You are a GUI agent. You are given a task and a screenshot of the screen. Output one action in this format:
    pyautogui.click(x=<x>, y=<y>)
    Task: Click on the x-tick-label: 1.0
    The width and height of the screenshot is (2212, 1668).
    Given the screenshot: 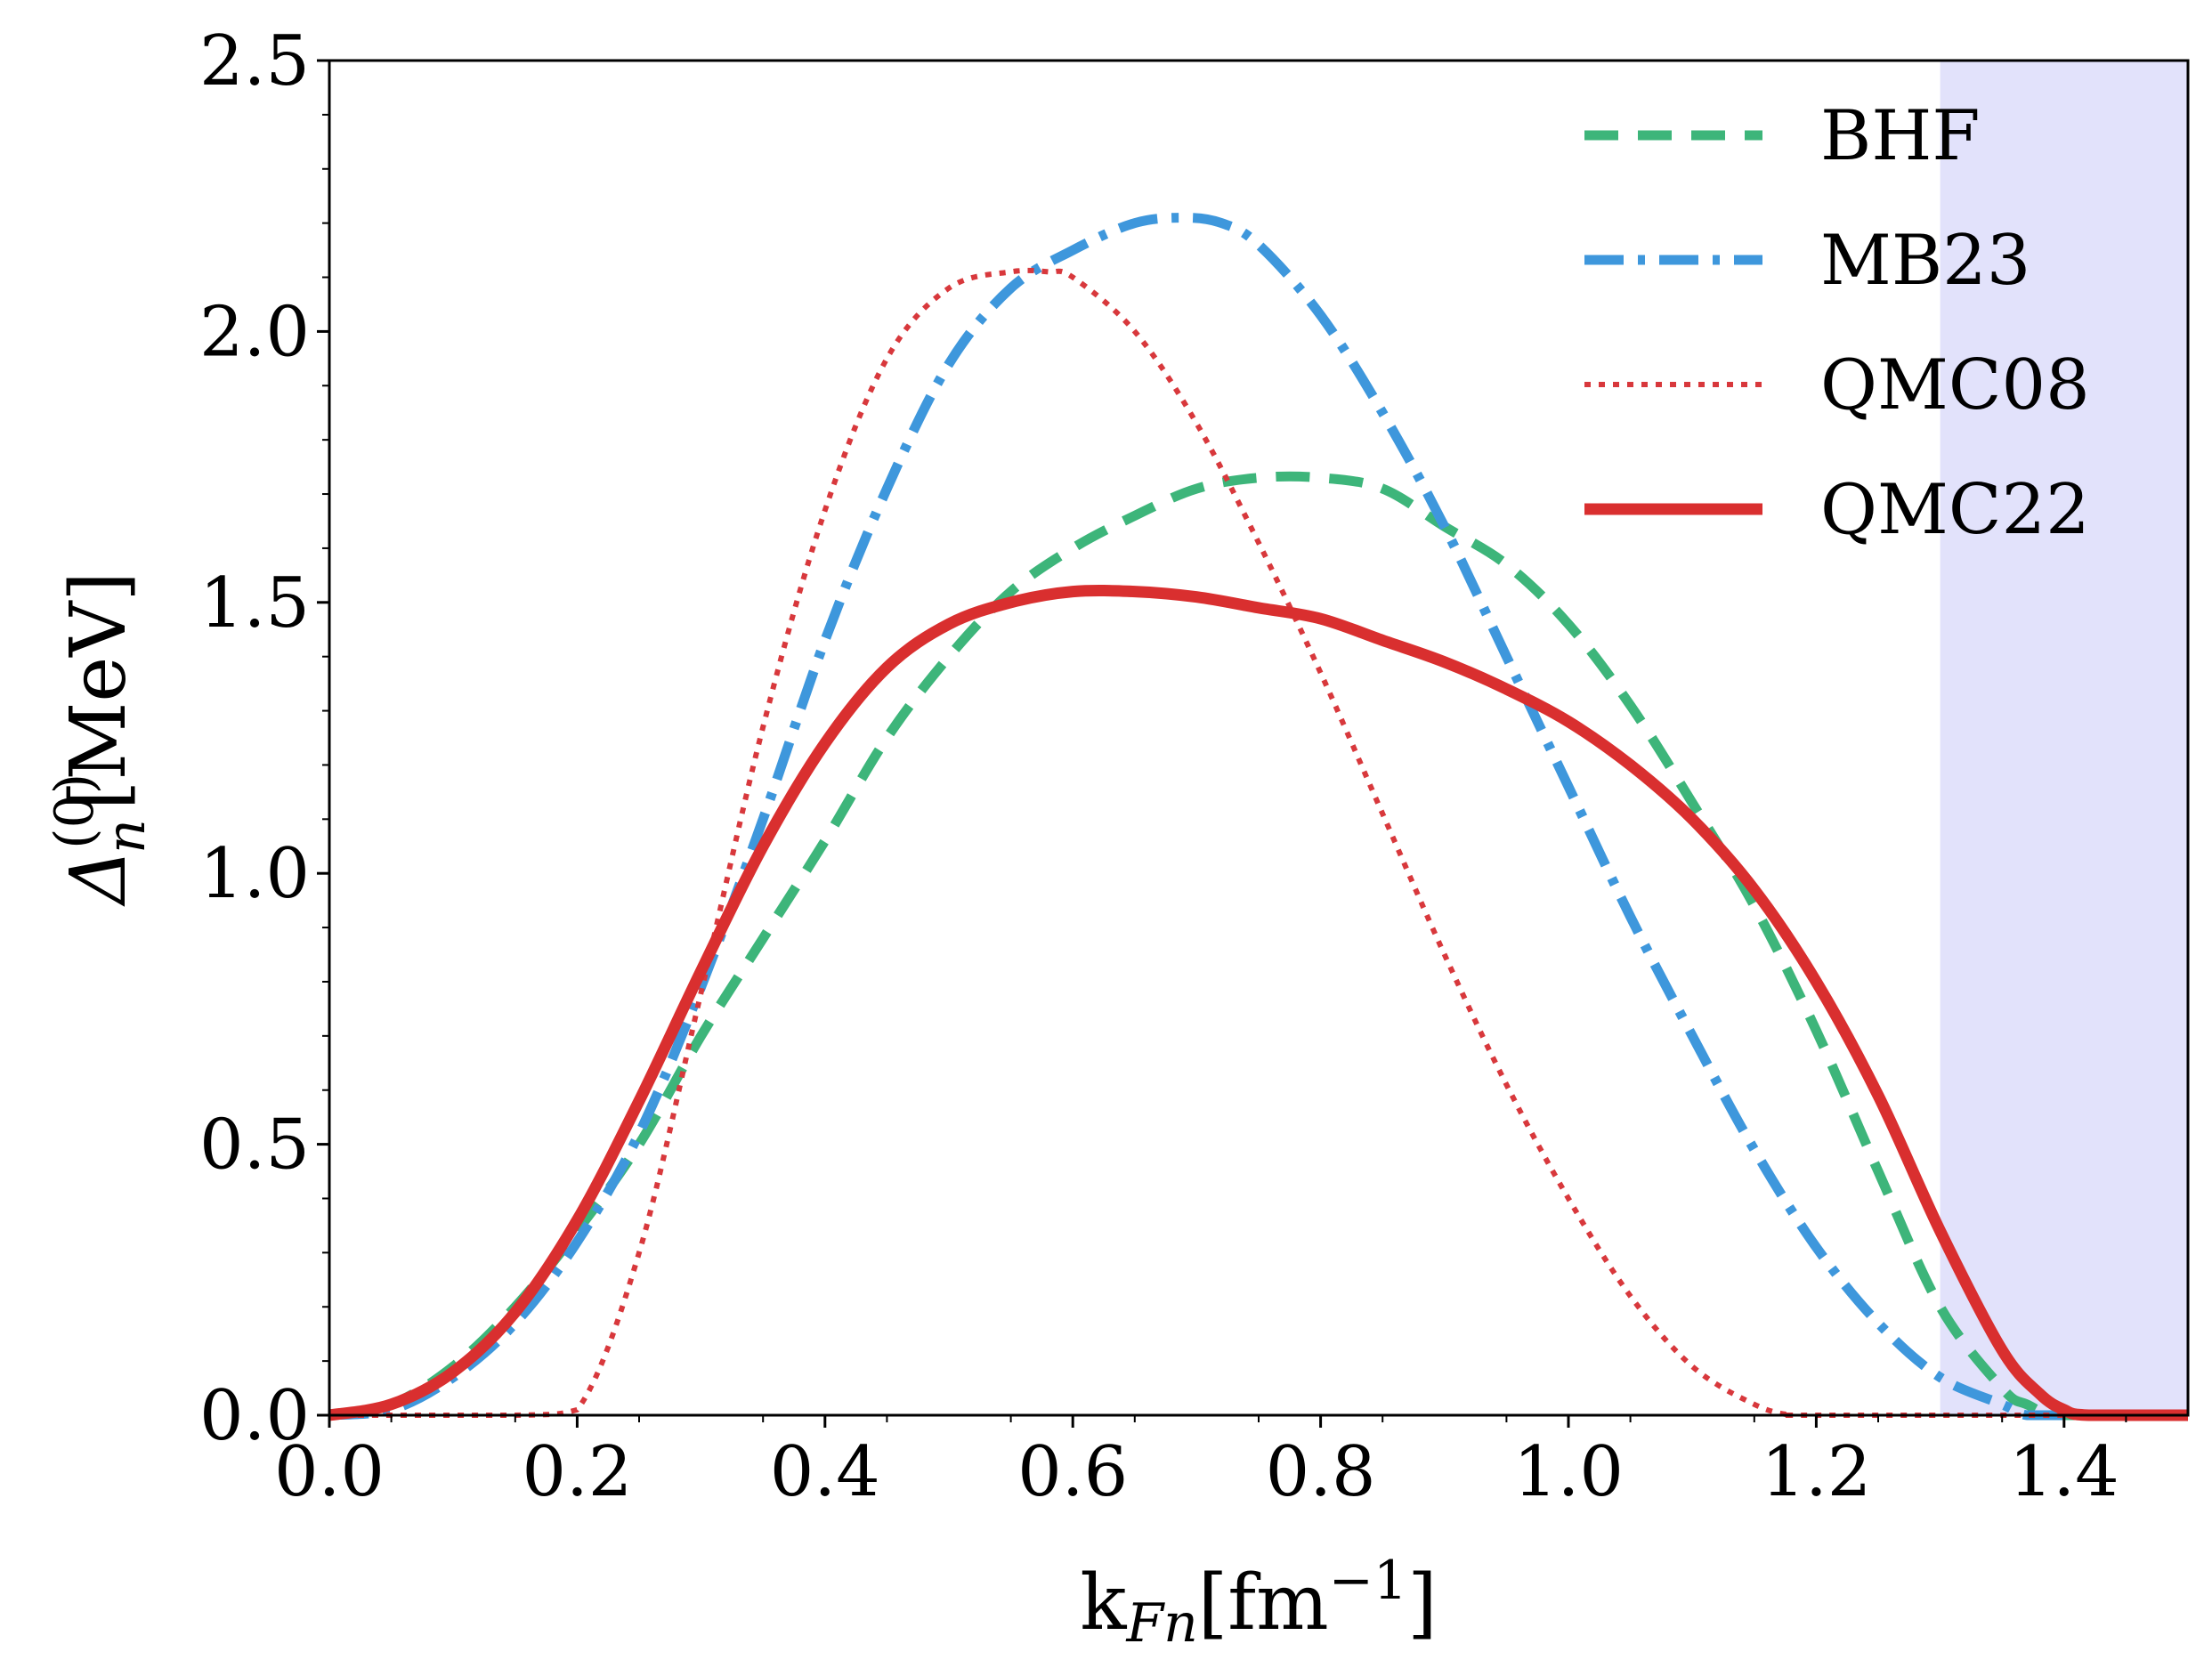 What is the action you would take?
    pyautogui.click(x=1569, y=1472)
    